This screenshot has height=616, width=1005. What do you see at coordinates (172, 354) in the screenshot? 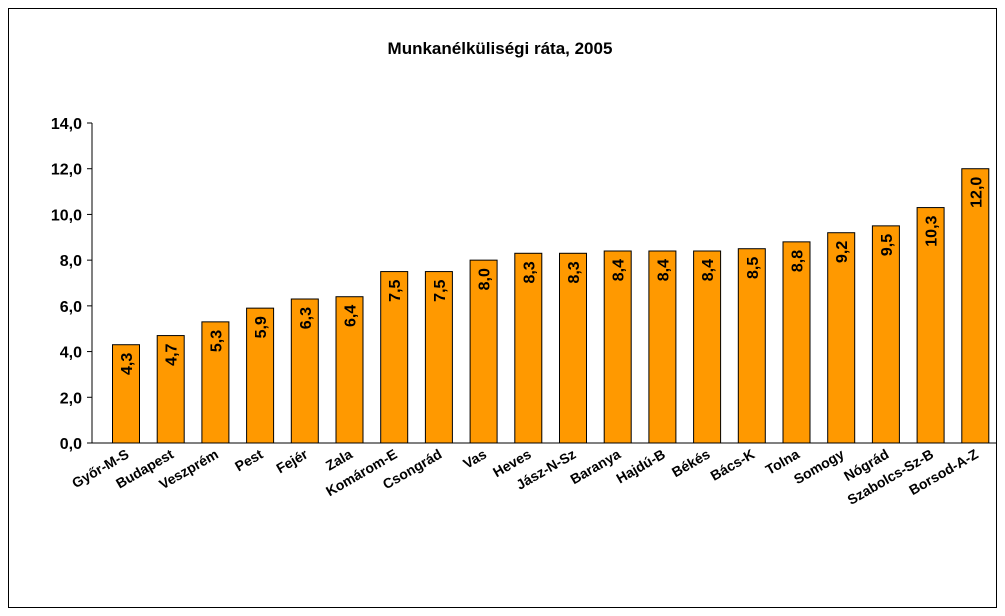
I see `data-label: 4,7` at bounding box center [172, 354].